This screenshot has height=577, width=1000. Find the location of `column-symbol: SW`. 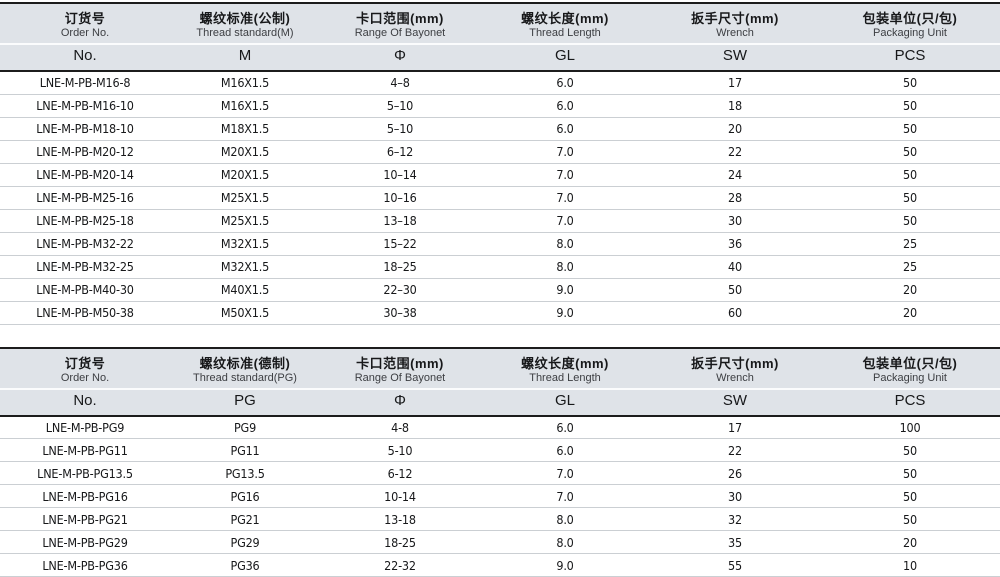

column-symbol: SW is located at coordinates (735, 402).